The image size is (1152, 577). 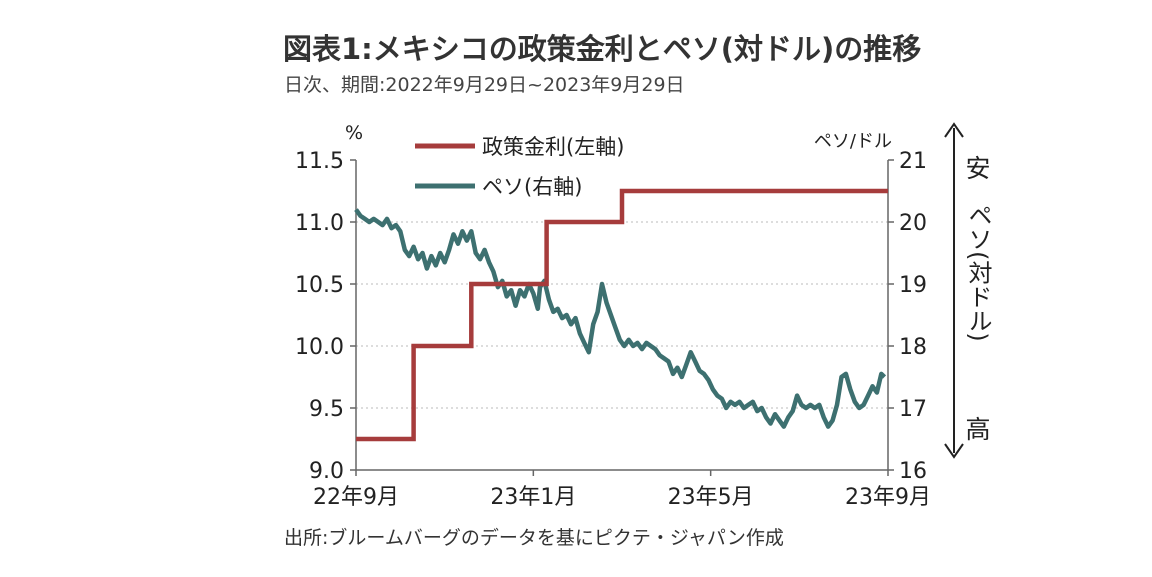 What do you see at coordinates (319, 223) in the screenshot?
I see `left-tick-label: 11.0` at bounding box center [319, 223].